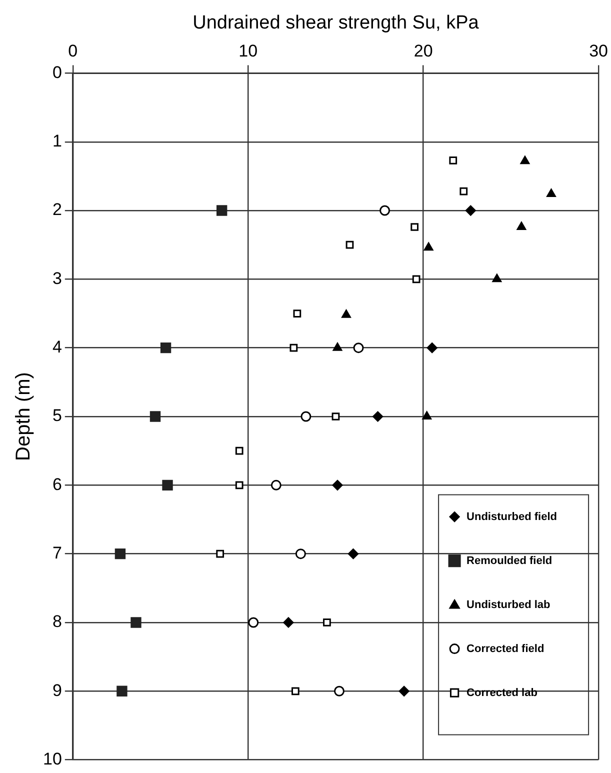  Describe the element at coordinates (57, 553) in the screenshot. I see `y-tick-label: 7` at that location.